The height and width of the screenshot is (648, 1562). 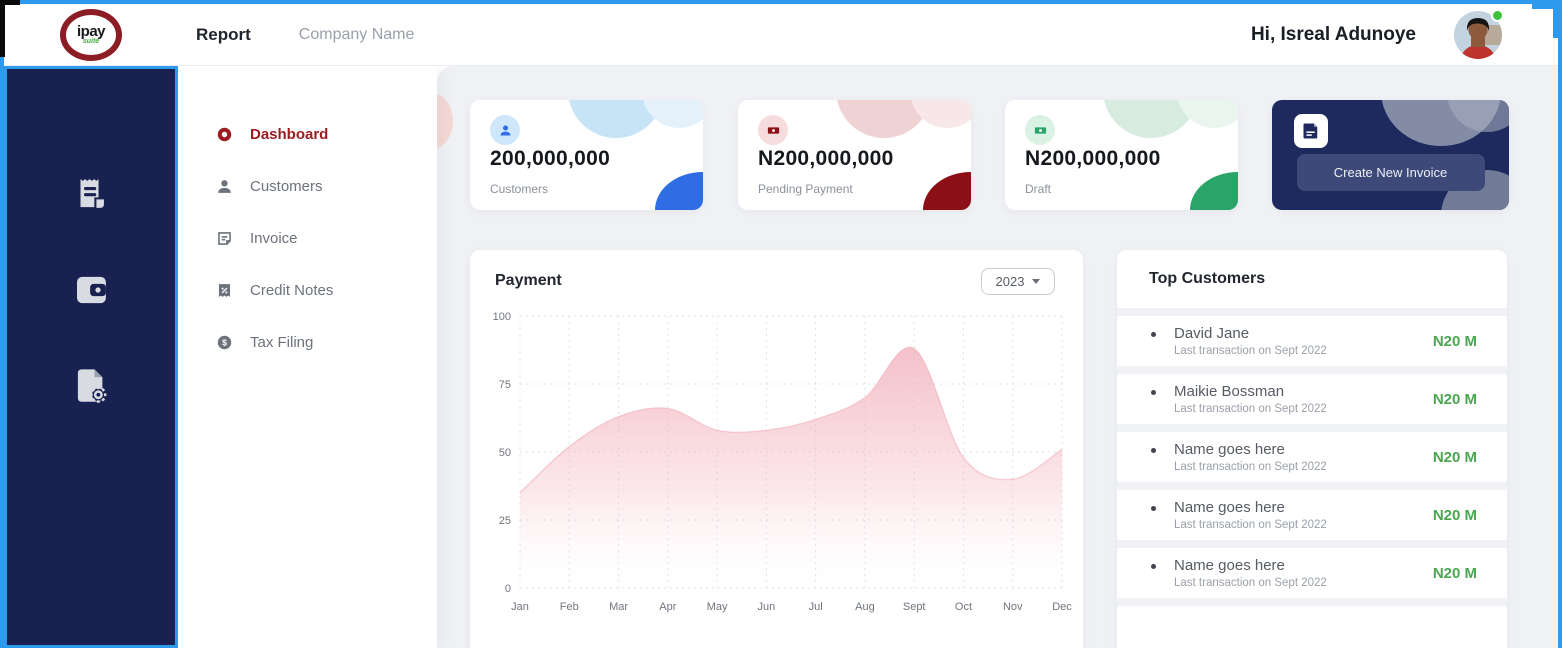 What do you see at coordinates (1390, 172) in the screenshot?
I see `create-new-invoice-button: Create New Invoice` at bounding box center [1390, 172].